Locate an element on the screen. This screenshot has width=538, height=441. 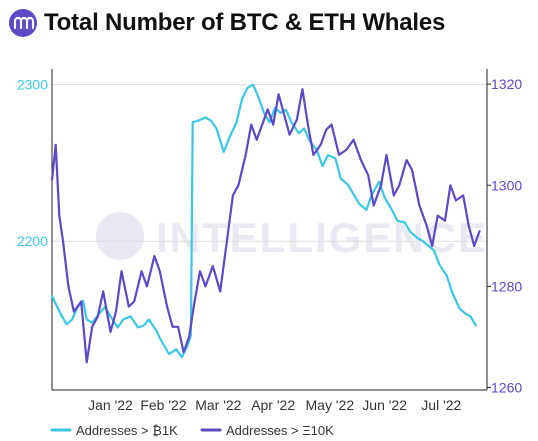
legend-label: Addresses > ₿1K is located at coordinates (127, 430).